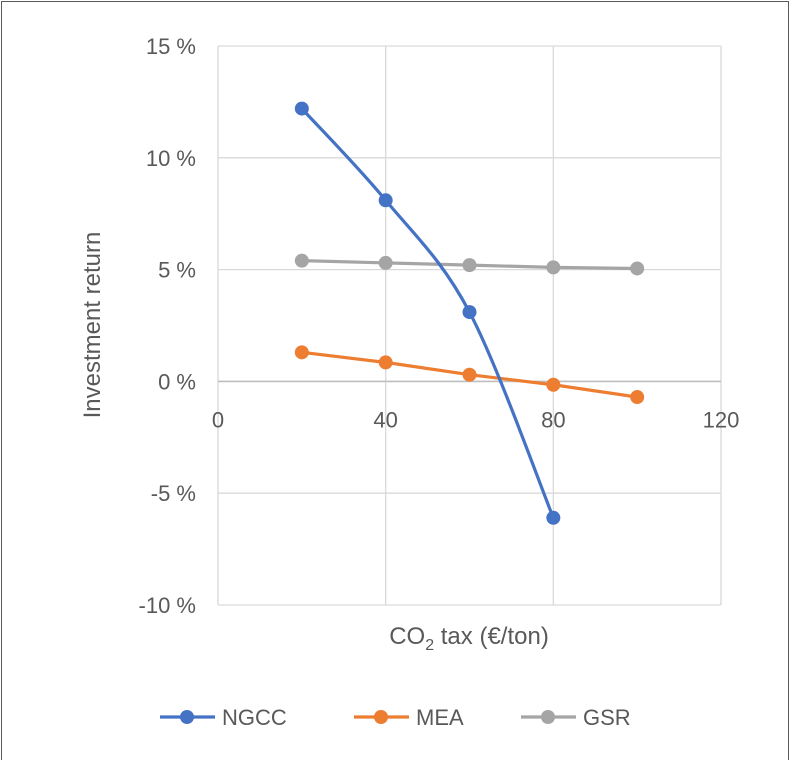  What do you see at coordinates (92, 325) in the screenshot?
I see `y-axis-title: Investment return` at bounding box center [92, 325].